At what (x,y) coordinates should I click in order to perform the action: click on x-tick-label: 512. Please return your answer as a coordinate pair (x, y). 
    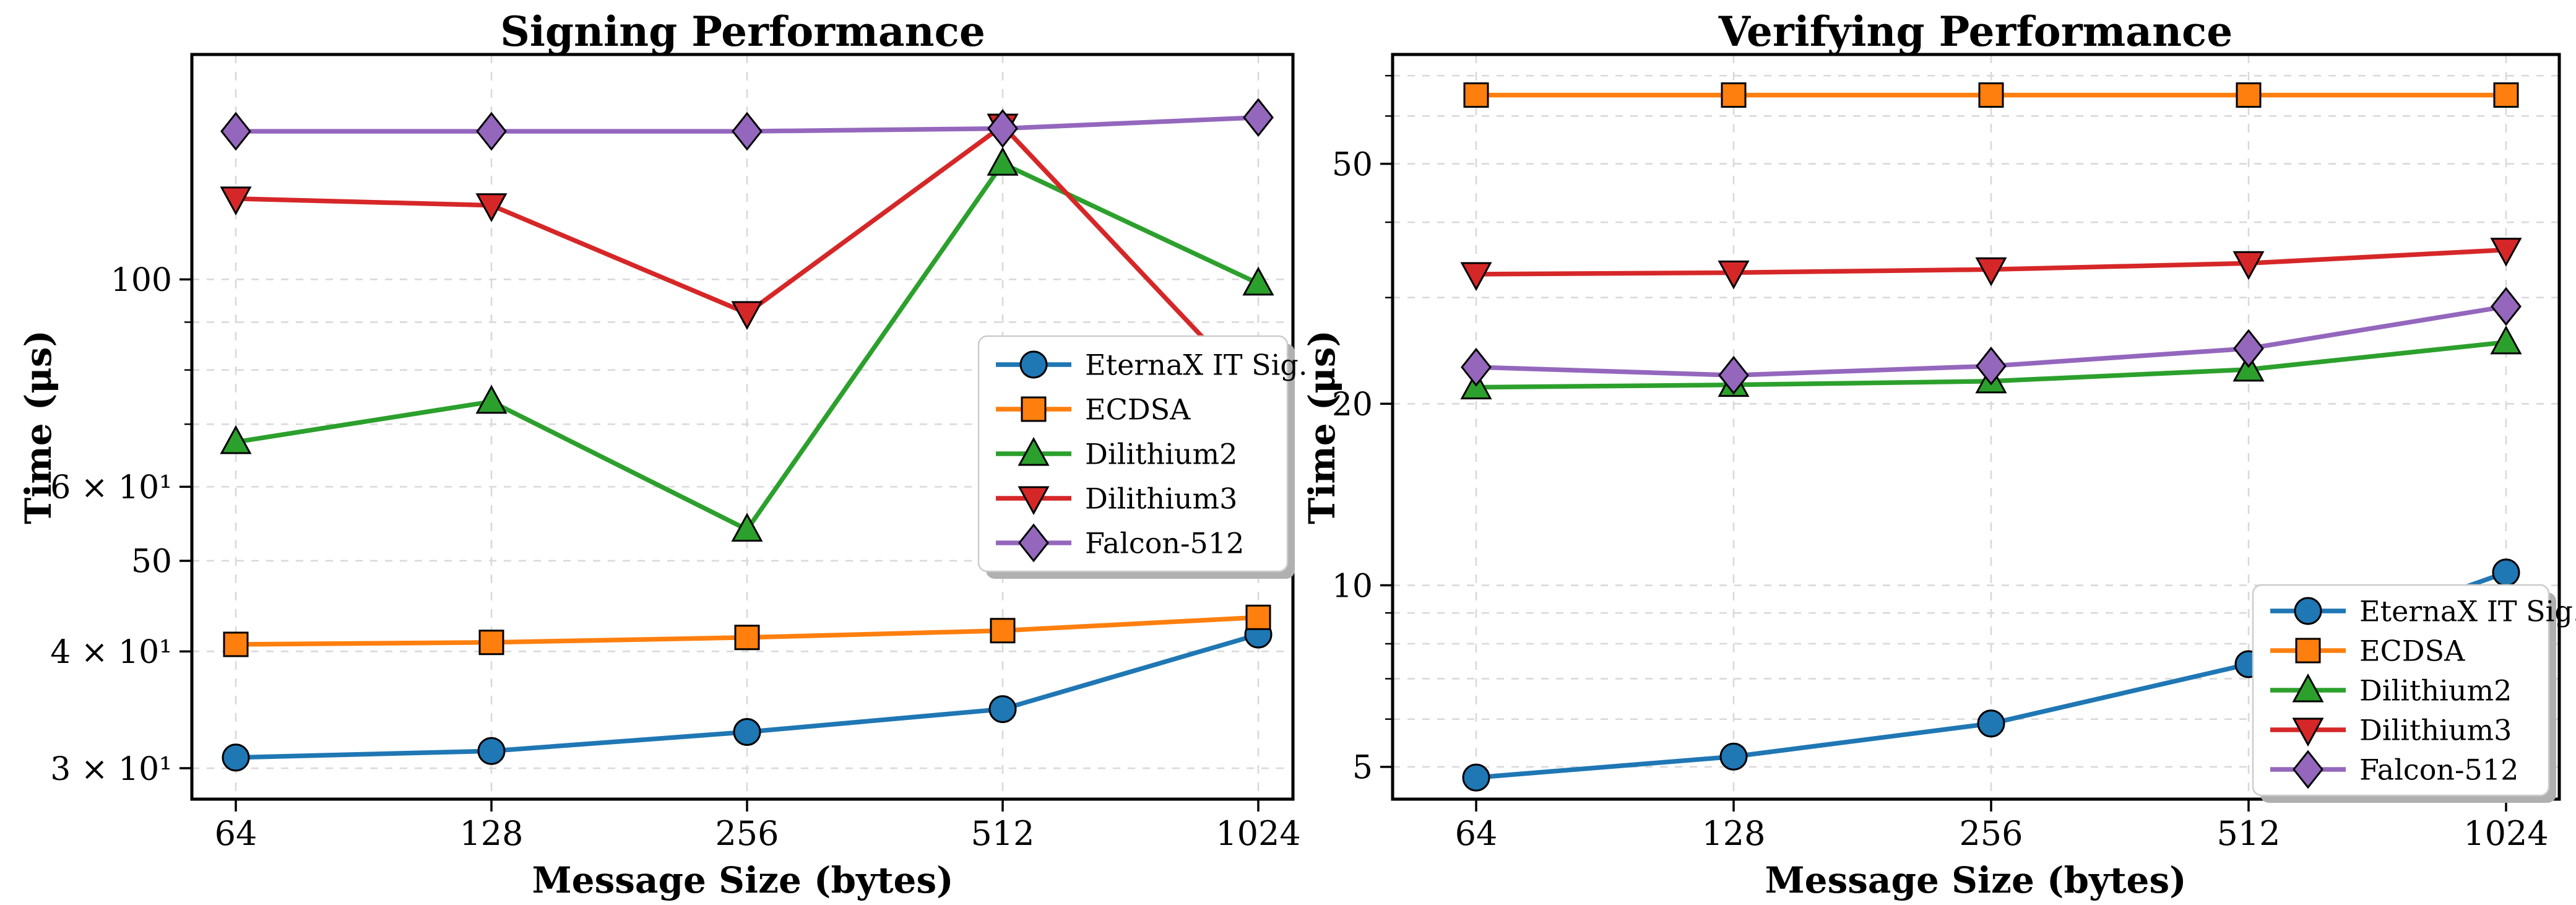
    Looking at the image, I should click on (2248, 833).